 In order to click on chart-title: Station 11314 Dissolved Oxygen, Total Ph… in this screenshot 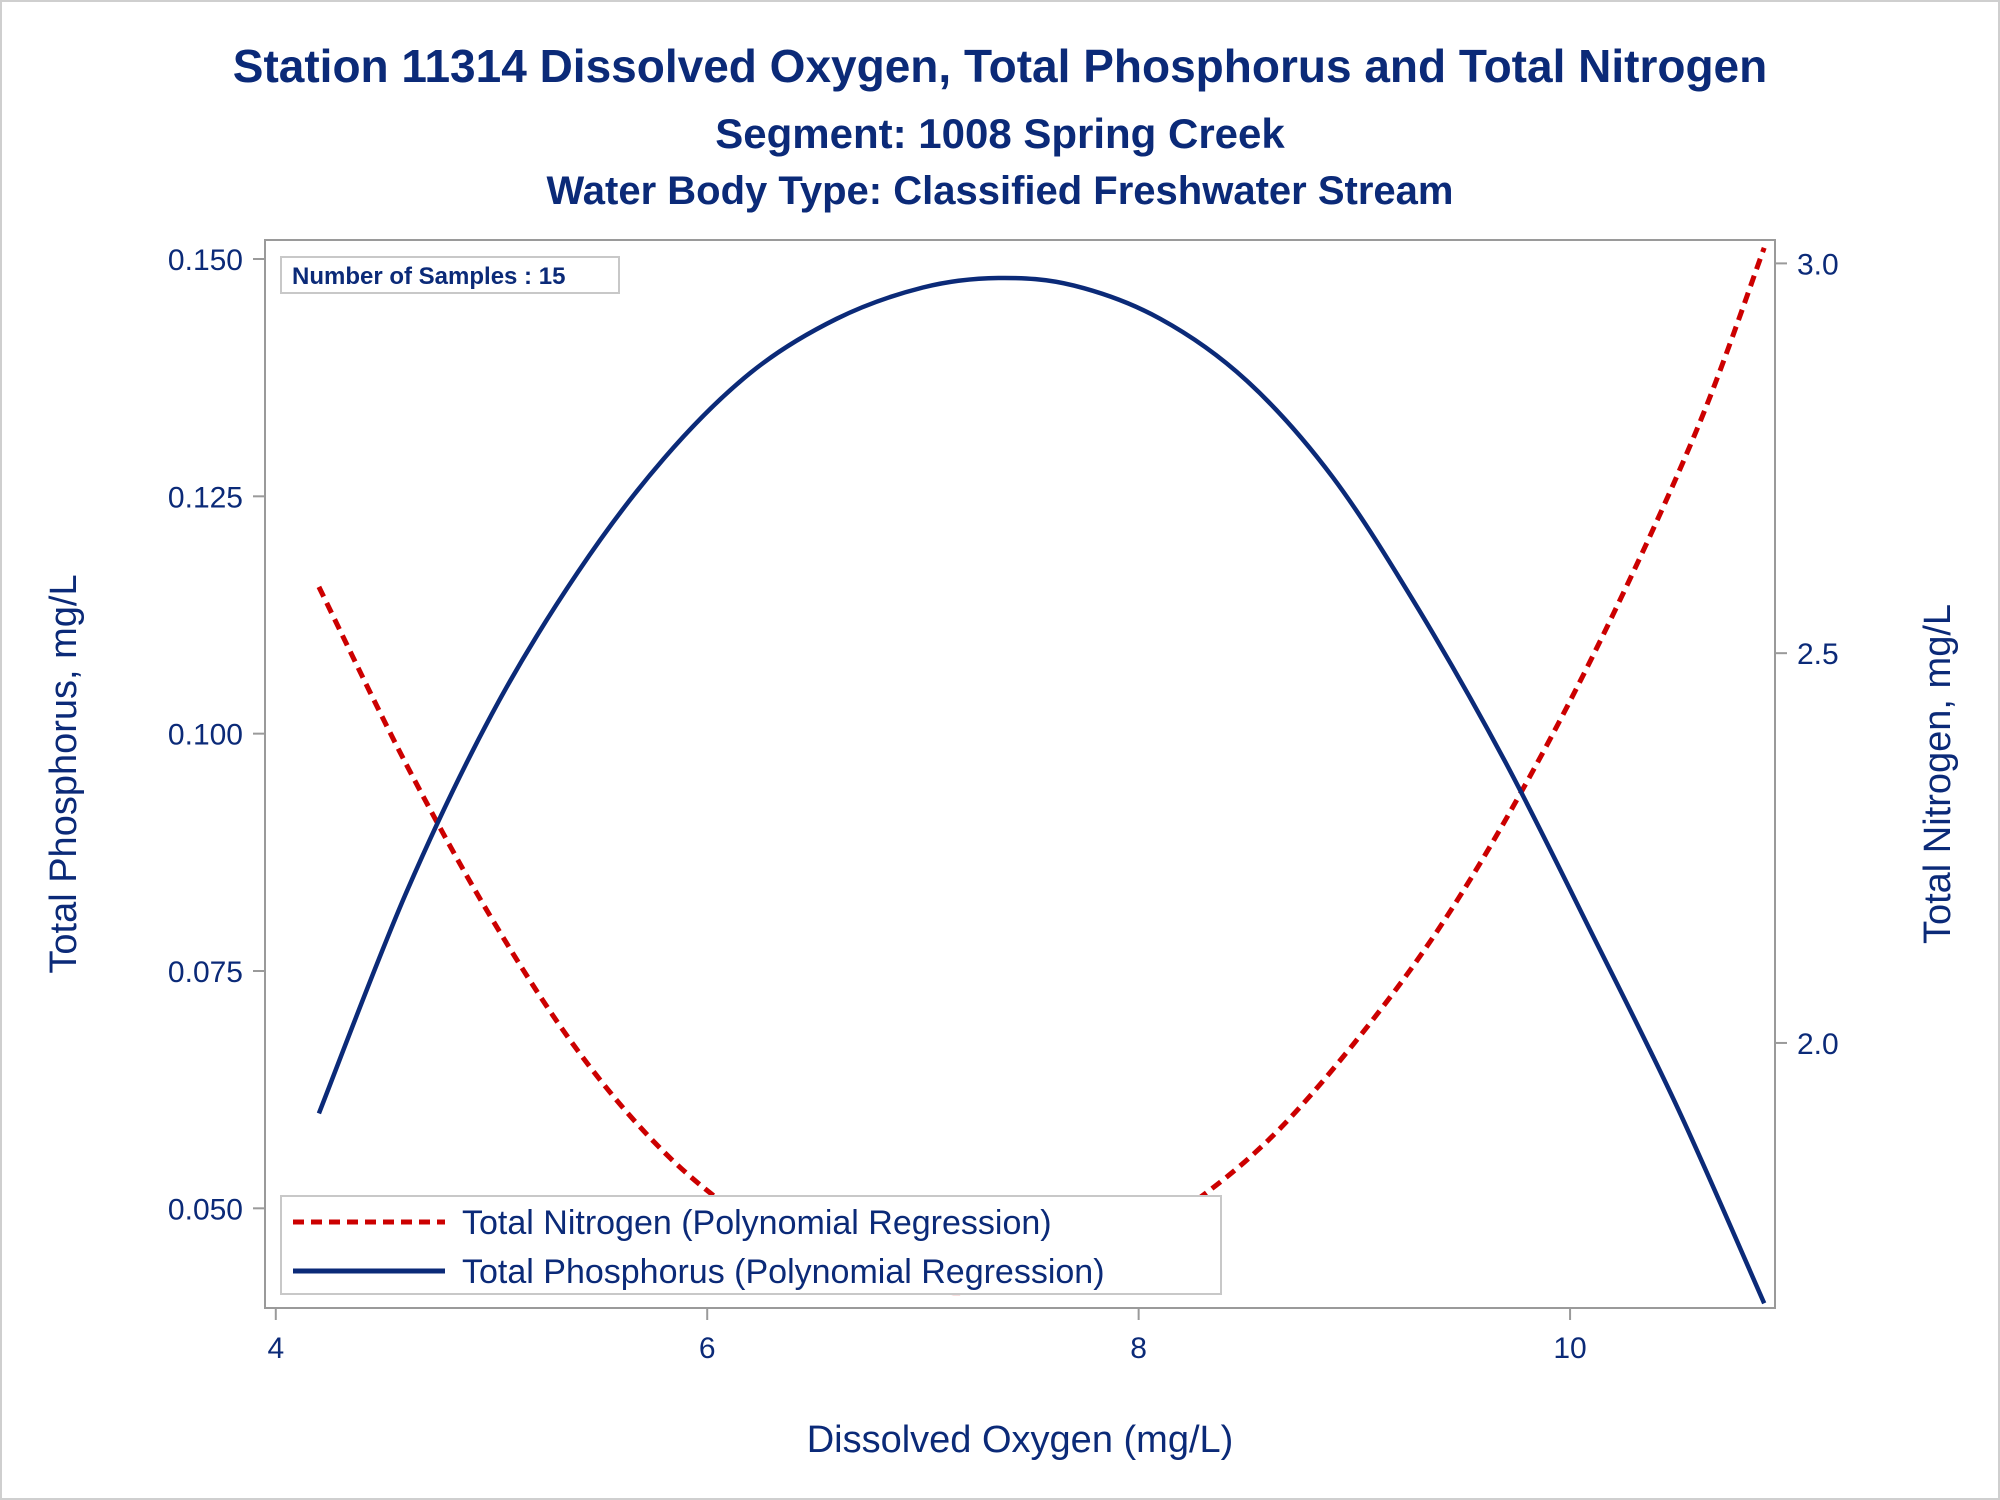, I will do `click(1000, 66)`.